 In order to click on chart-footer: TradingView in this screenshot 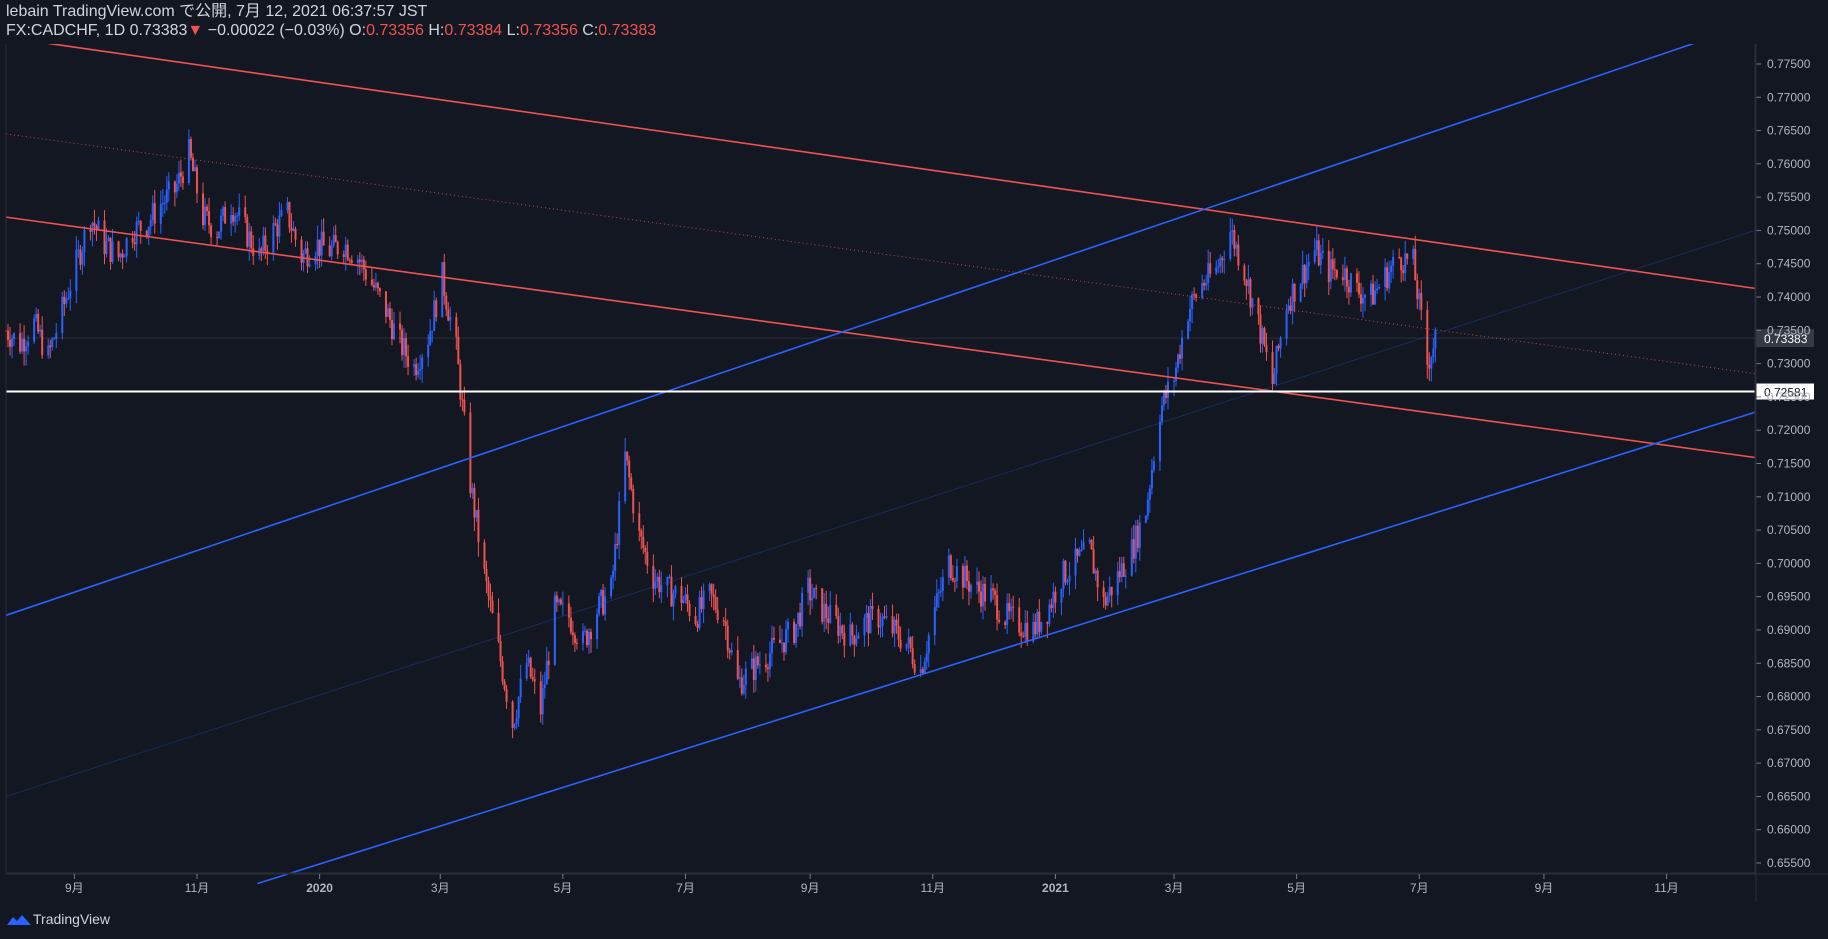, I will do `click(914, 920)`.